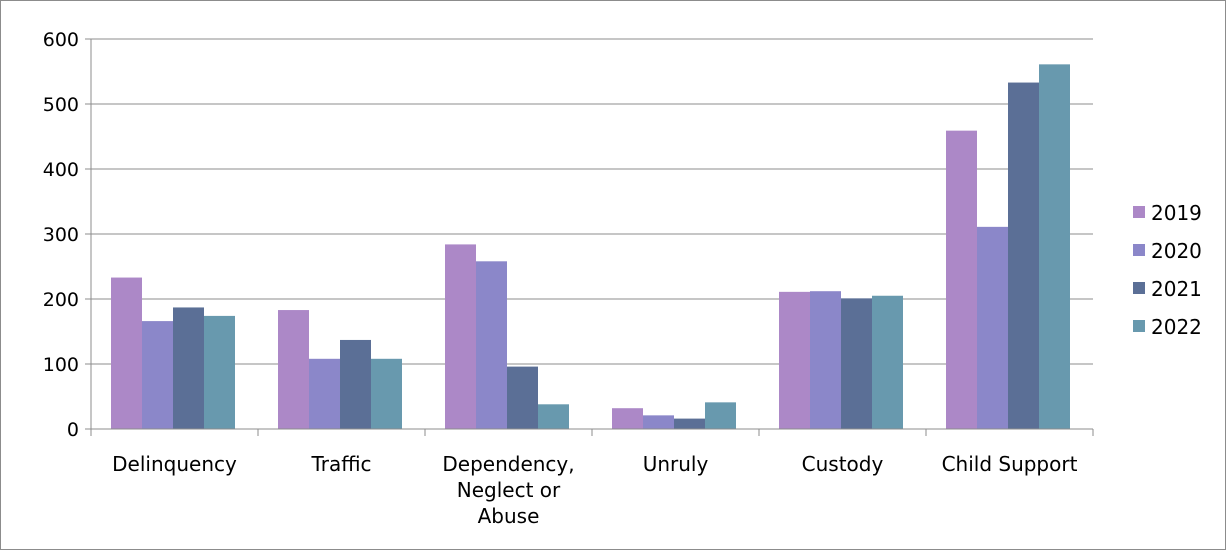  What do you see at coordinates (1167, 270) in the screenshot?
I see `legend: 2019 2020 2021 2022` at bounding box center [1167, 270].